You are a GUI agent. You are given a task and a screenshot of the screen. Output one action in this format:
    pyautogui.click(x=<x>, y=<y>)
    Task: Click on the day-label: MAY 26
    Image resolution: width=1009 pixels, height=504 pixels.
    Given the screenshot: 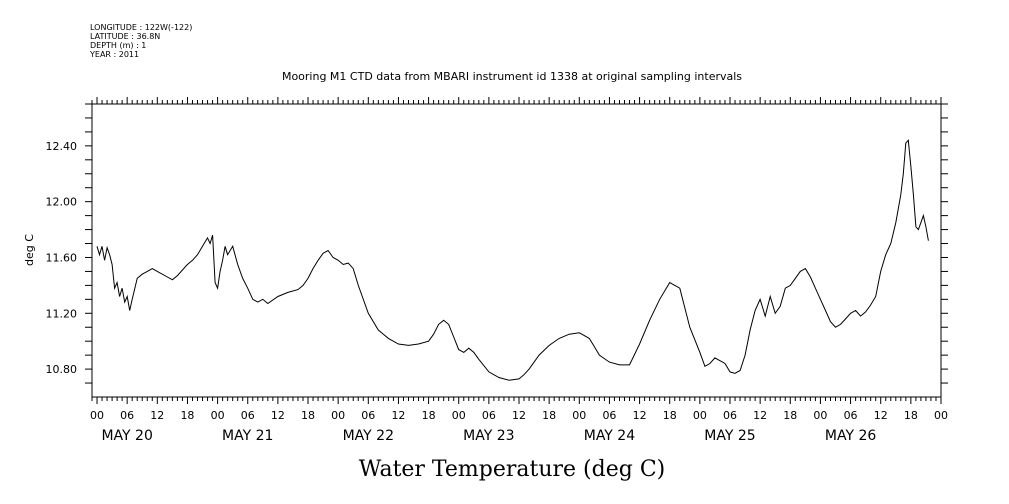 What is the action you would take?
    pyautogui.click(x=850, y=436)
    